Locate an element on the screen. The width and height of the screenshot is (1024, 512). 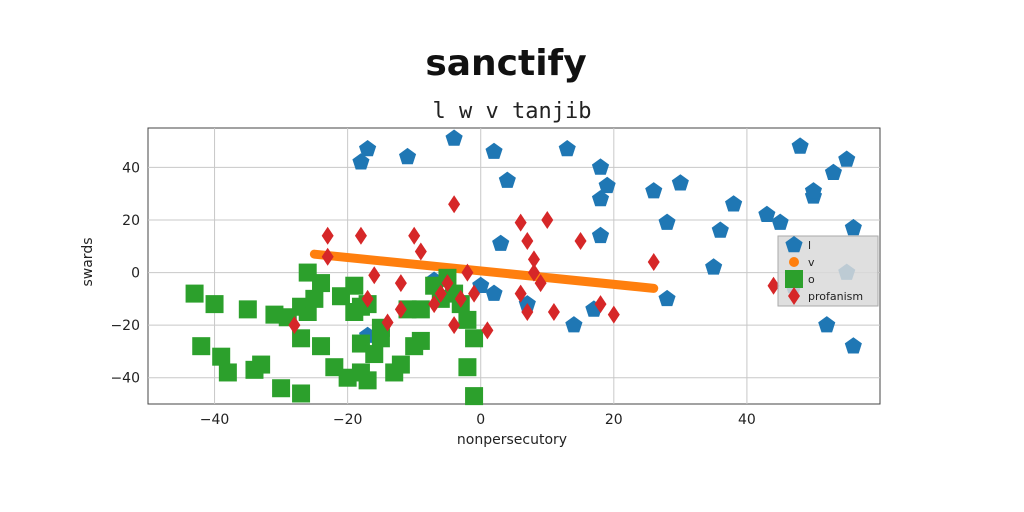
legend-label: profanism is located at coordinates (835, 296).